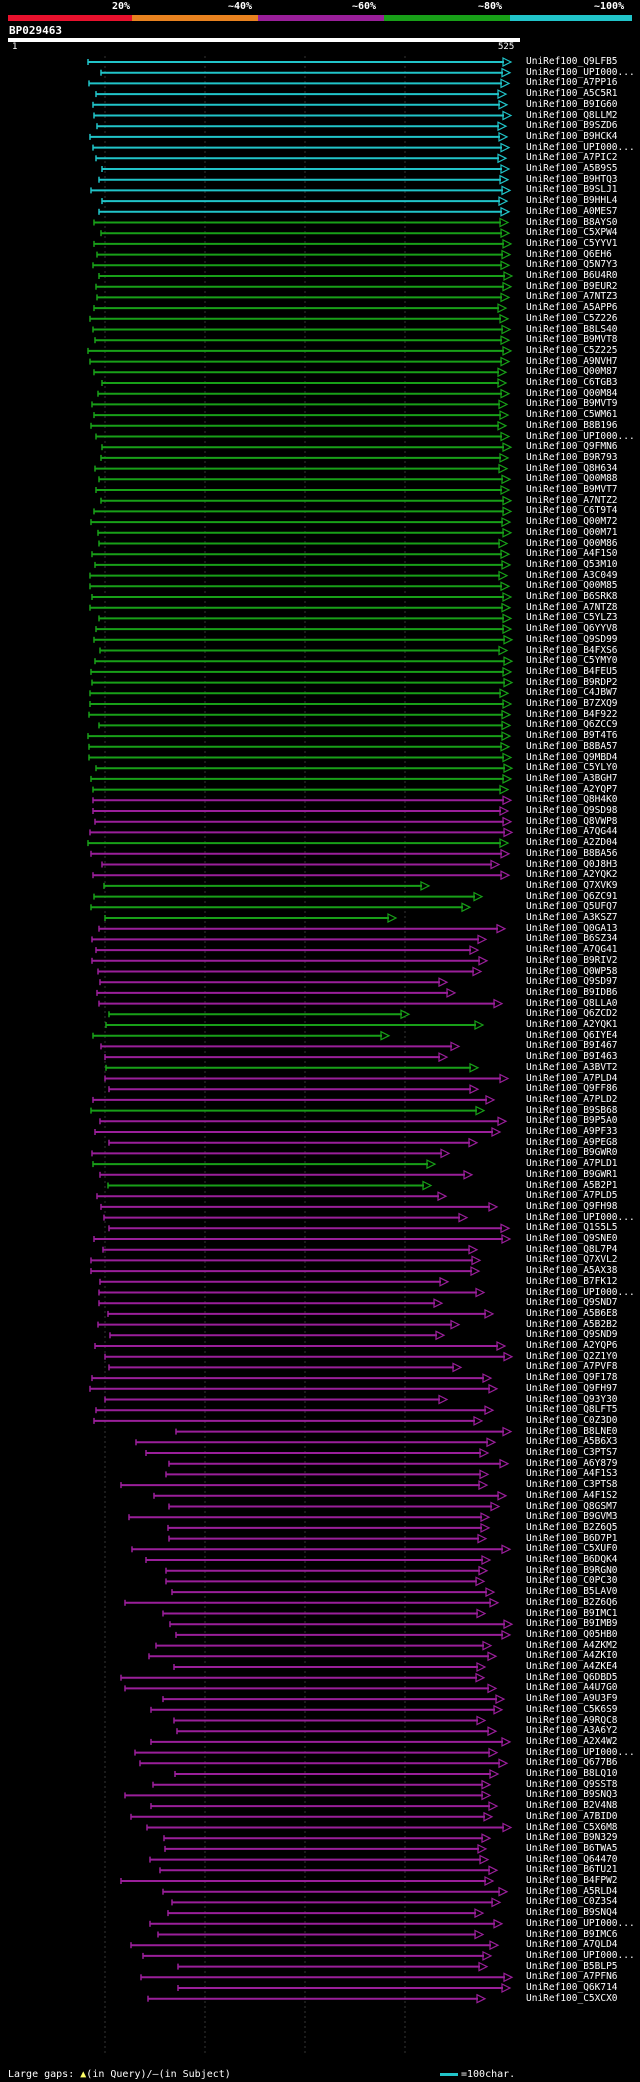  What do you see at coordinates (572, 308) in the screenshot?
I see `hit-label: UniRef100_A5APP6` at bounding box center [572, 308].